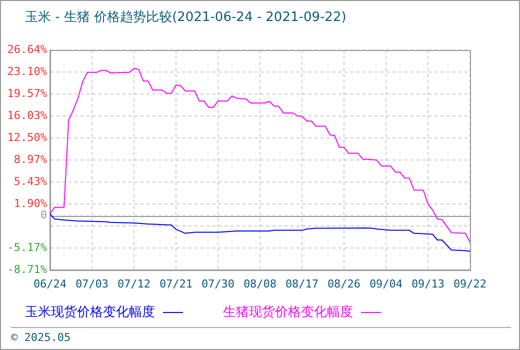 This screenshot has height=350, width=520. What do you see at coordinates (27, 269) in the screenshot?
I see `y-tick-label: -8.71%` at bounding box center [27, 269].